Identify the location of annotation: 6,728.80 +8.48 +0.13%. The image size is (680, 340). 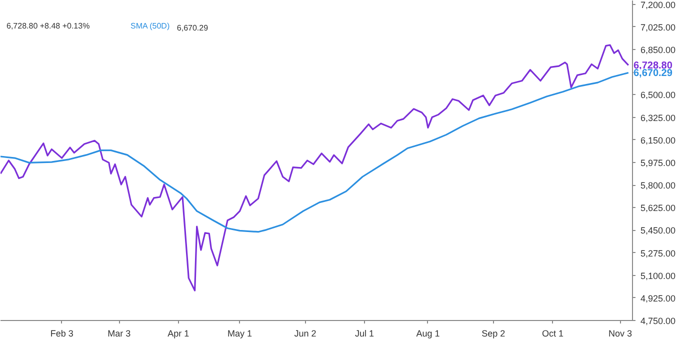
(48, 26).